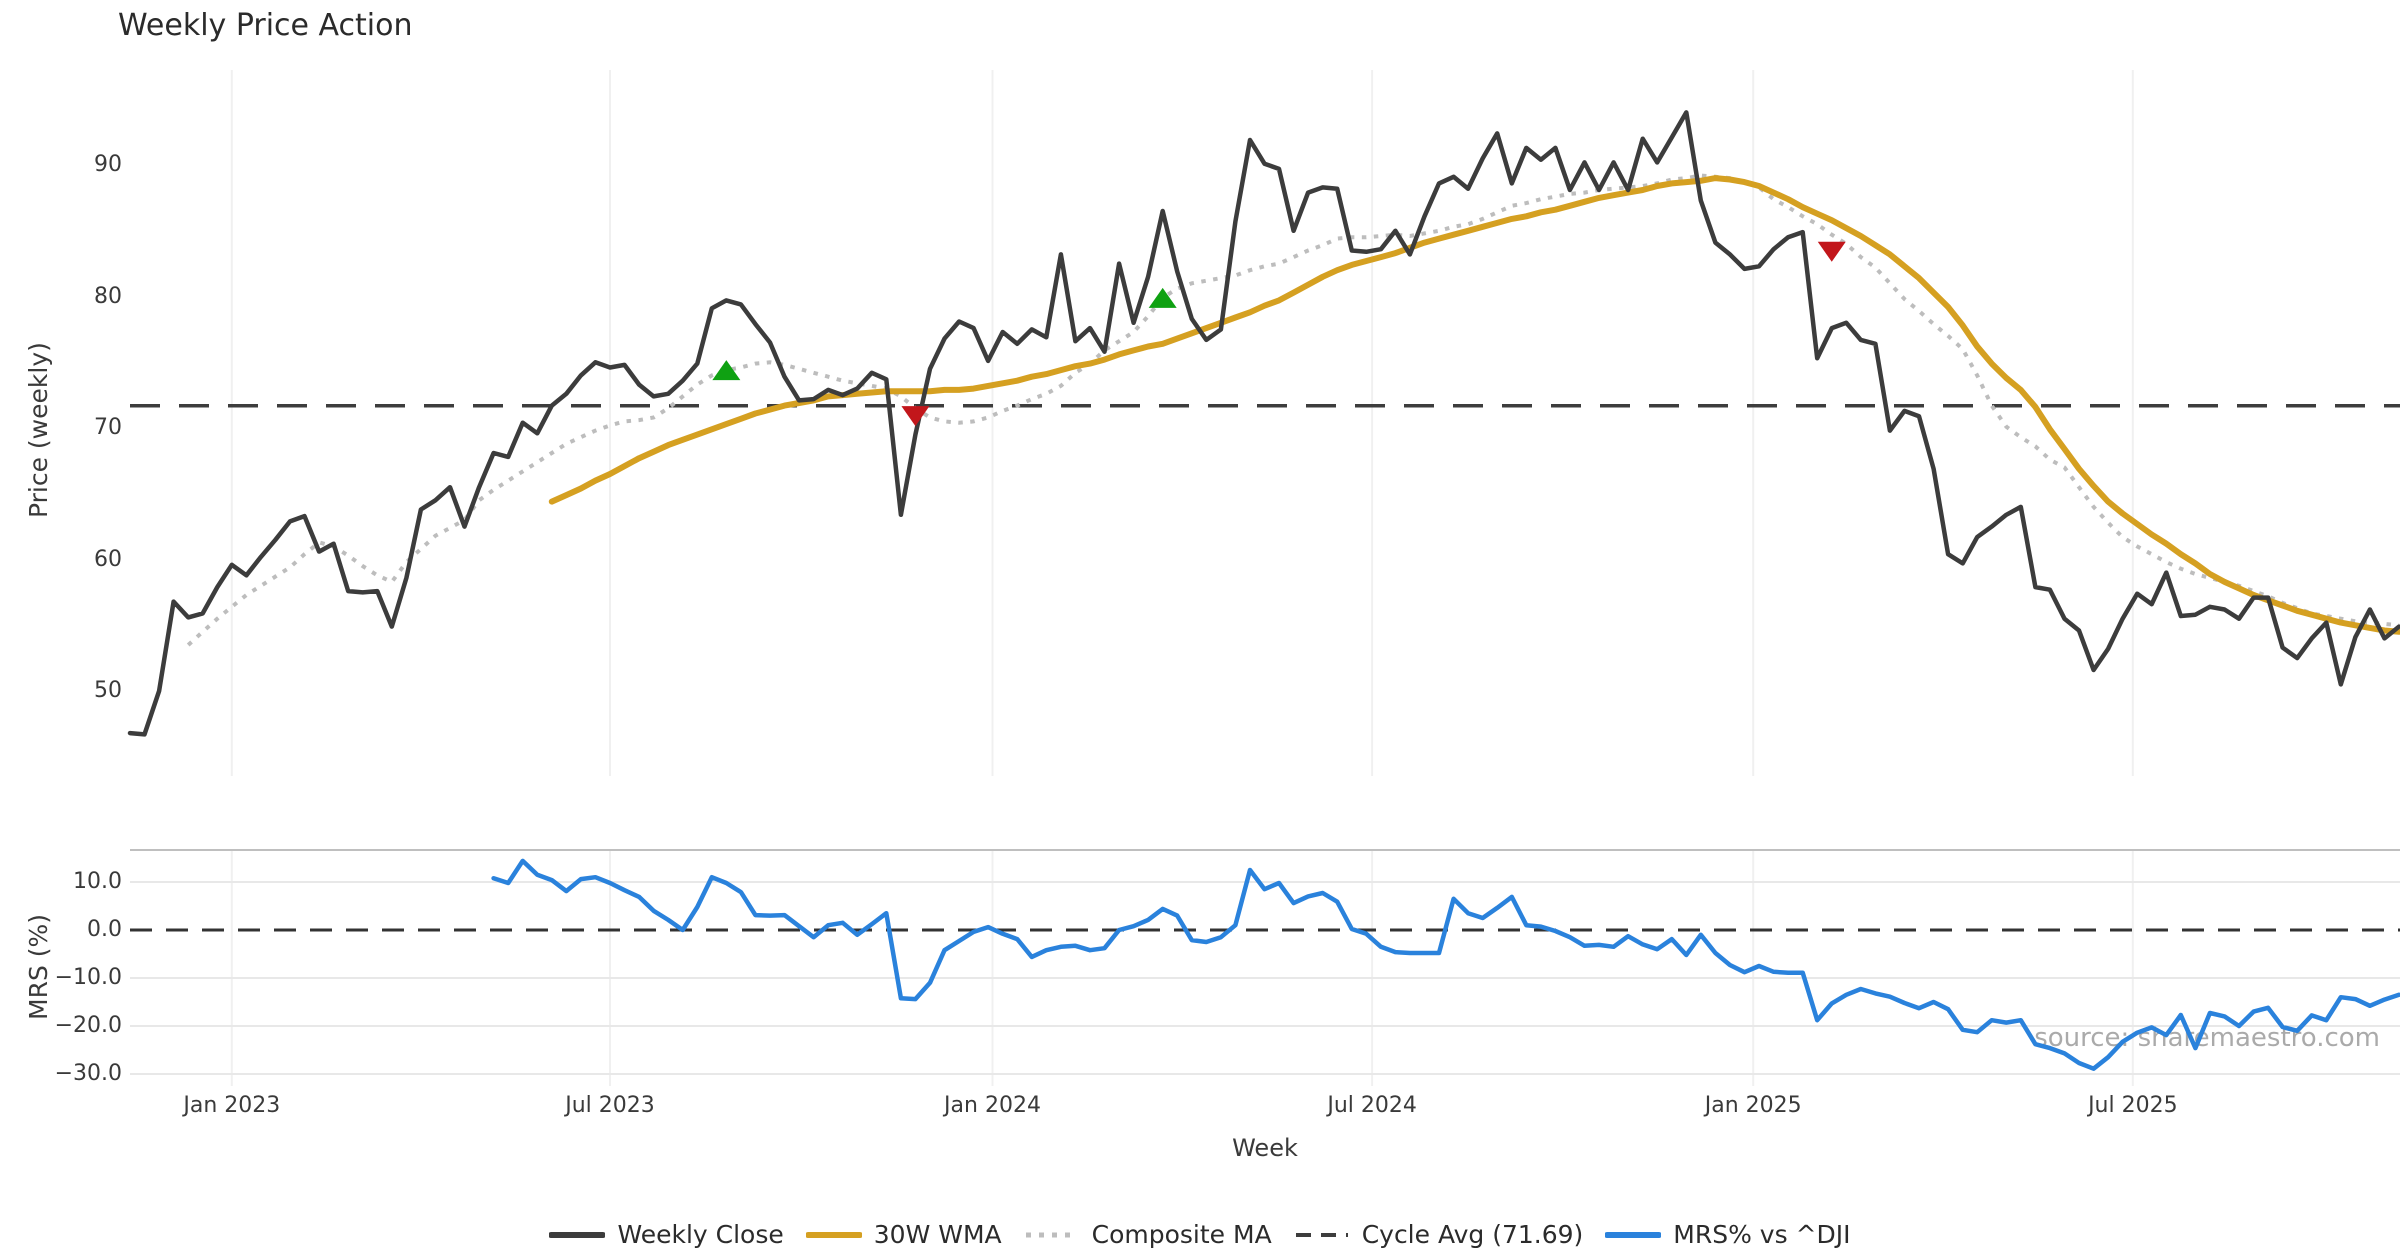 This screenshot has height=1260, width=2400. Describe the element at coordinates (232, 1105) in the screenshot. I see `x-tick-label: Jan 2023` at that location.